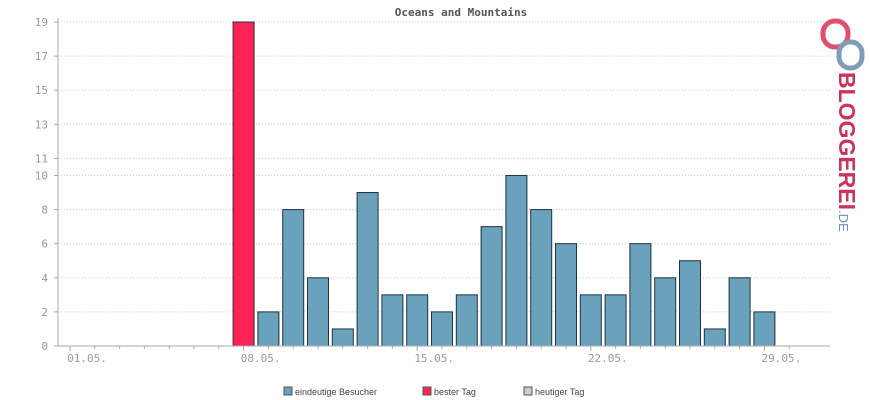  Describe the element at coordinates (44, 244) in the screenshot. I see `y-tick-label: 6` at that location.